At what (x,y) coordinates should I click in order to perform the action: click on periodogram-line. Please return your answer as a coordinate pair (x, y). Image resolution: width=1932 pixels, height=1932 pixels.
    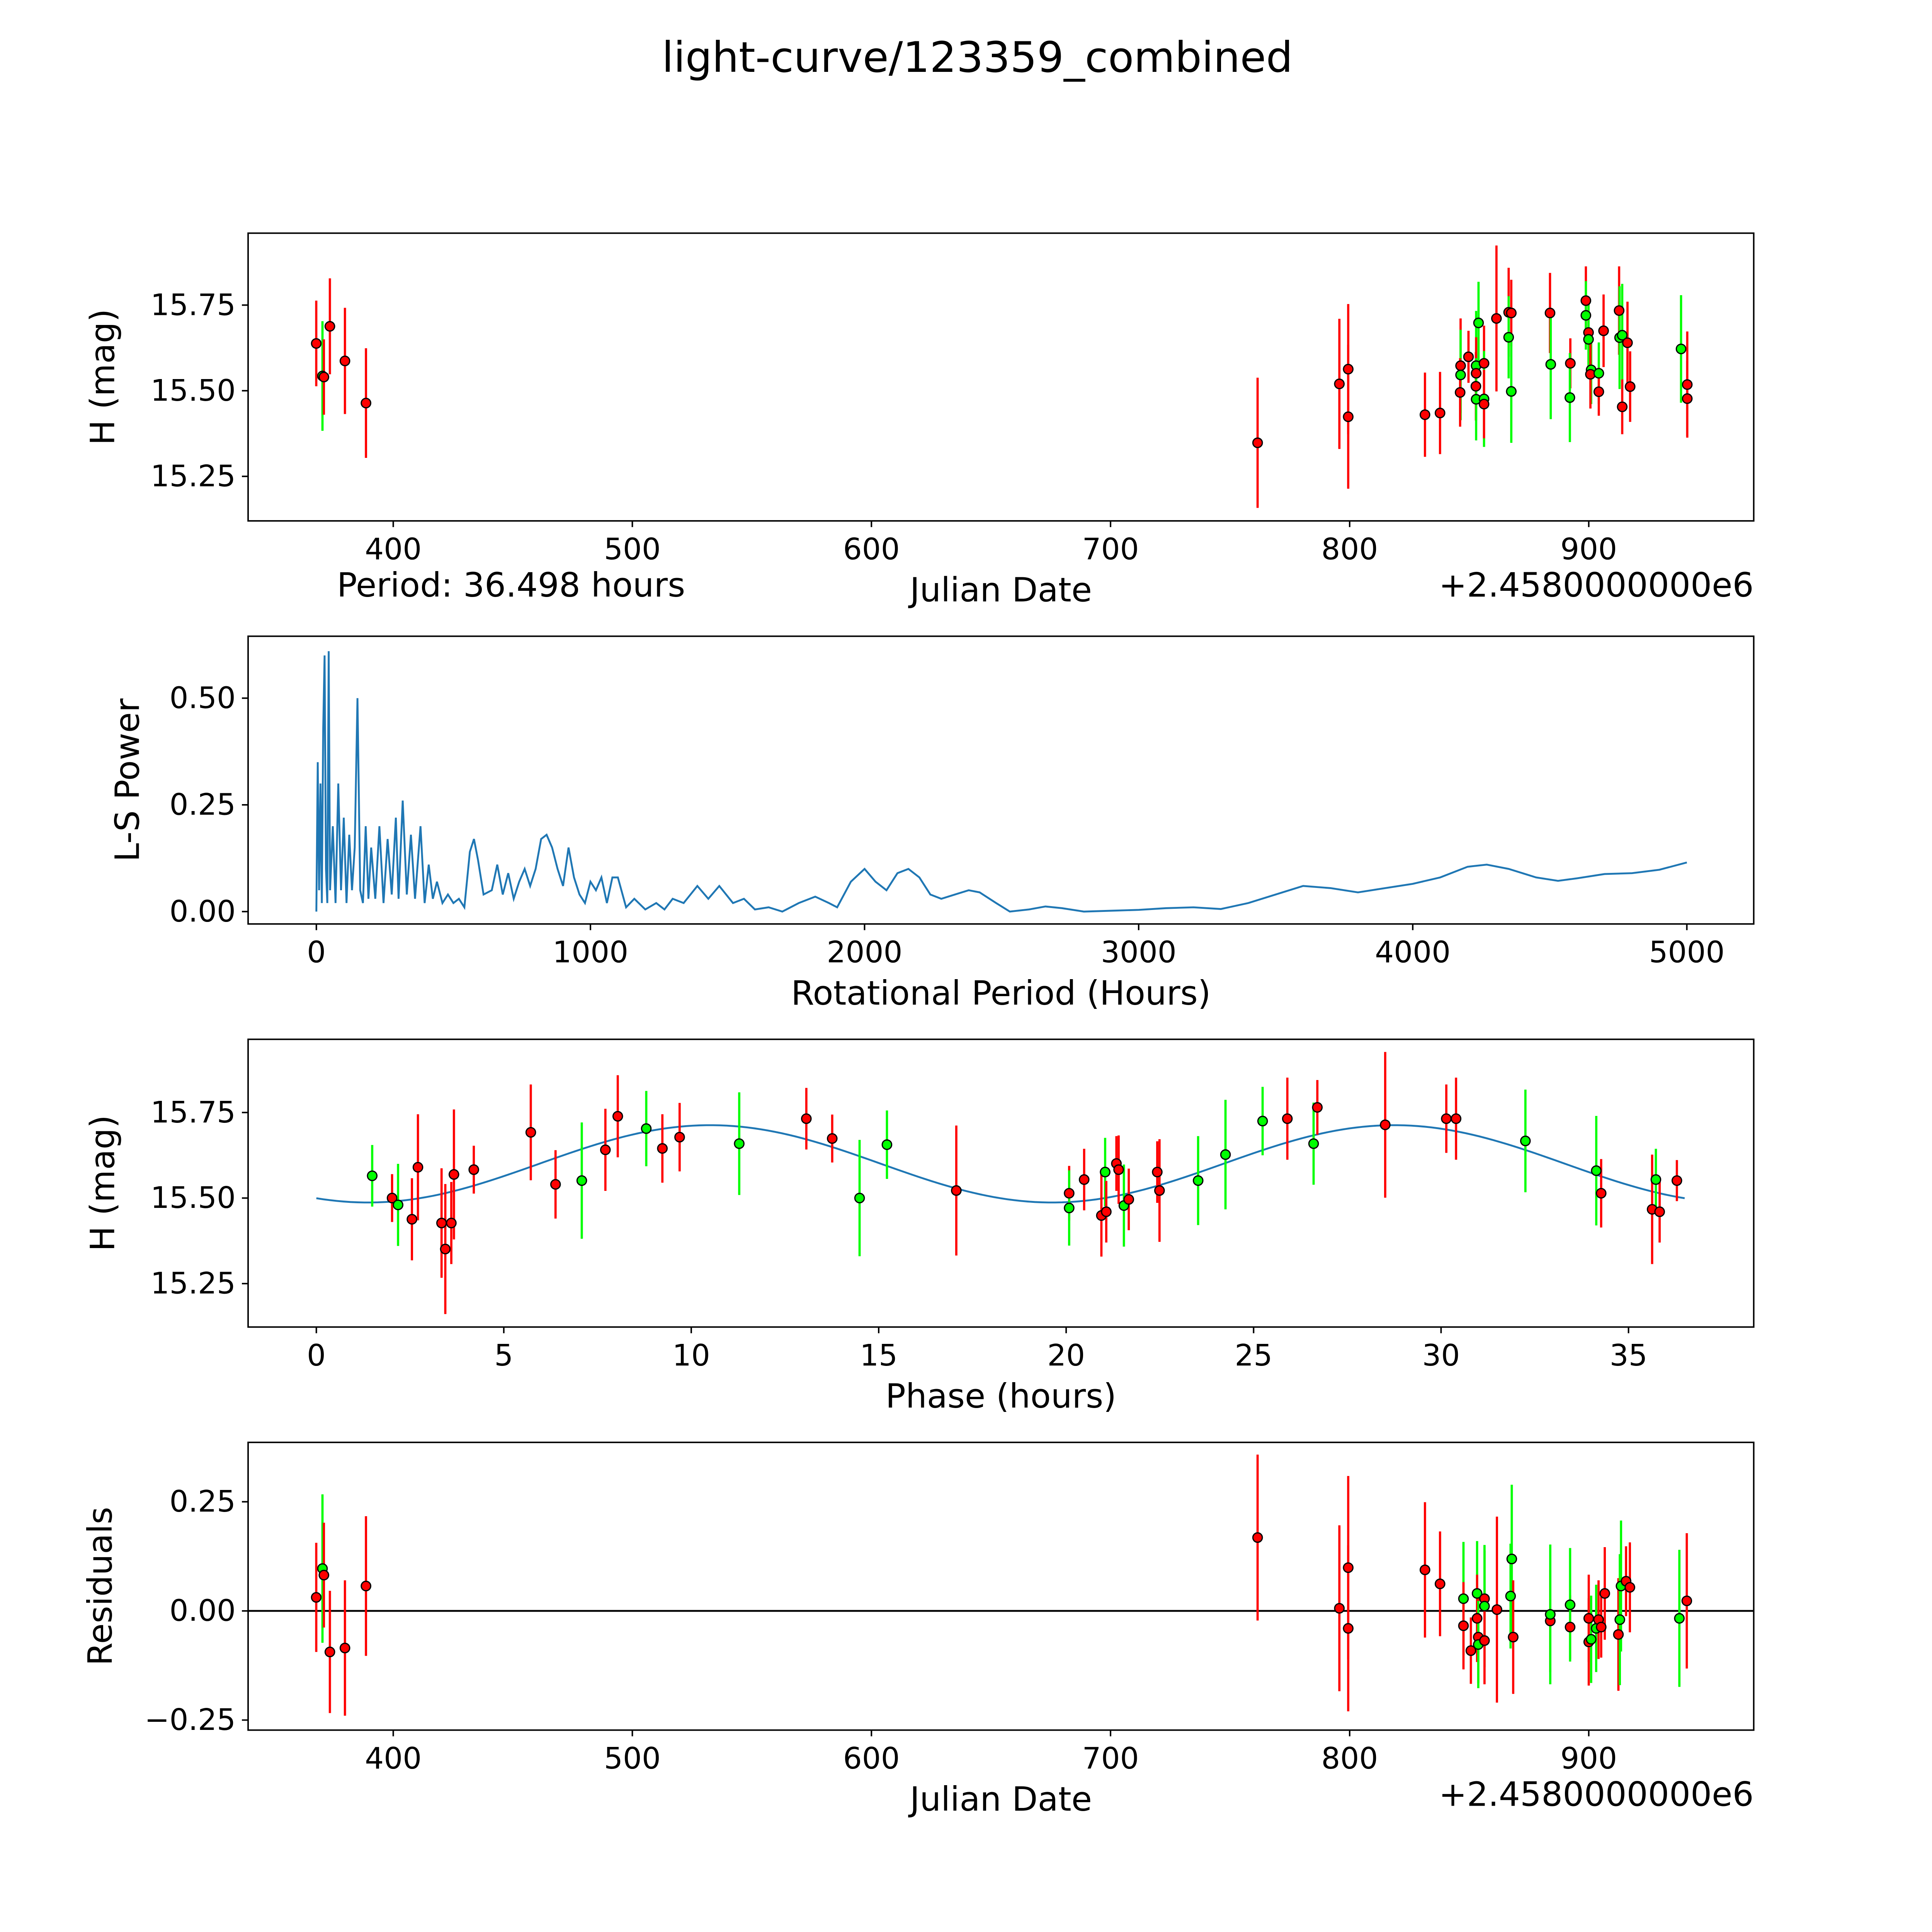
    Looking at the image, I should click on (1001, 782).